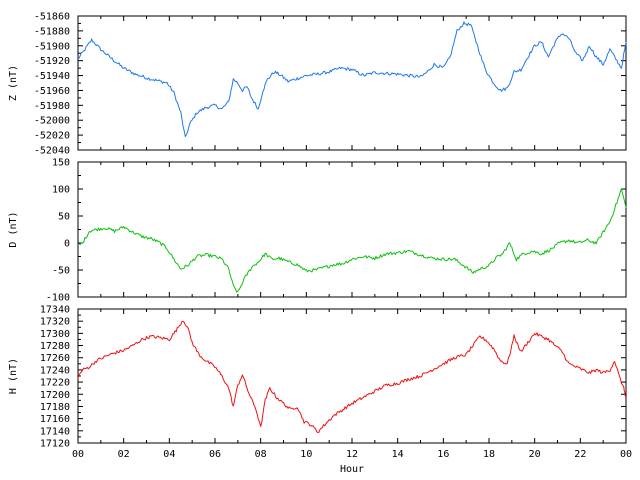 This screenshot has width=640, height=480. What do you see at coordinates (13, 376) in the screenshot?
I see `h-y-axis-title: H (nT)` at bounding box center [13, 376].